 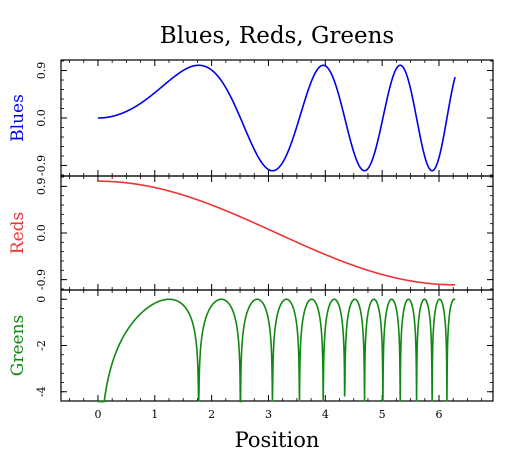 What do you see at coordinates (18, 233) in the screenshot?
I see `y-axis-label: Reds` at bounding box center [18, 233].